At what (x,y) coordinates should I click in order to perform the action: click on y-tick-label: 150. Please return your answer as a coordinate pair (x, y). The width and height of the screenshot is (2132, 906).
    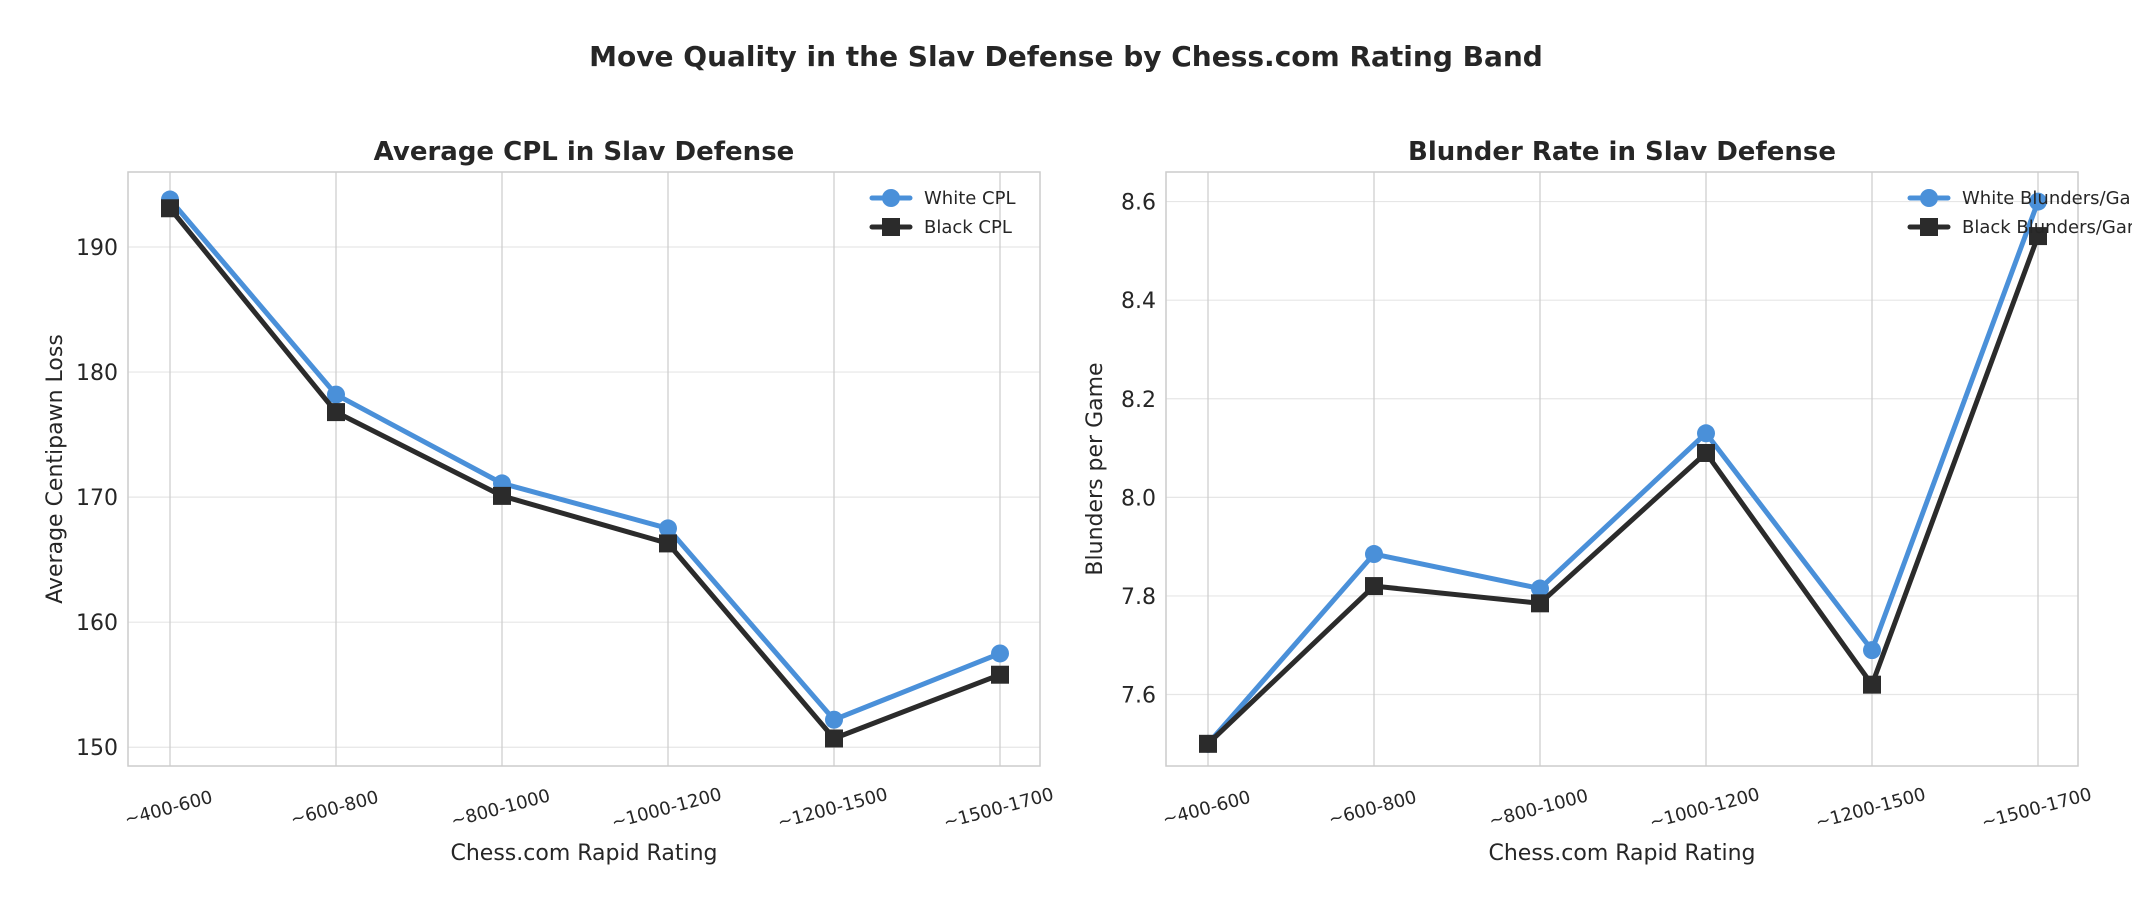
    Looking at the image, I should click on (97, 748).